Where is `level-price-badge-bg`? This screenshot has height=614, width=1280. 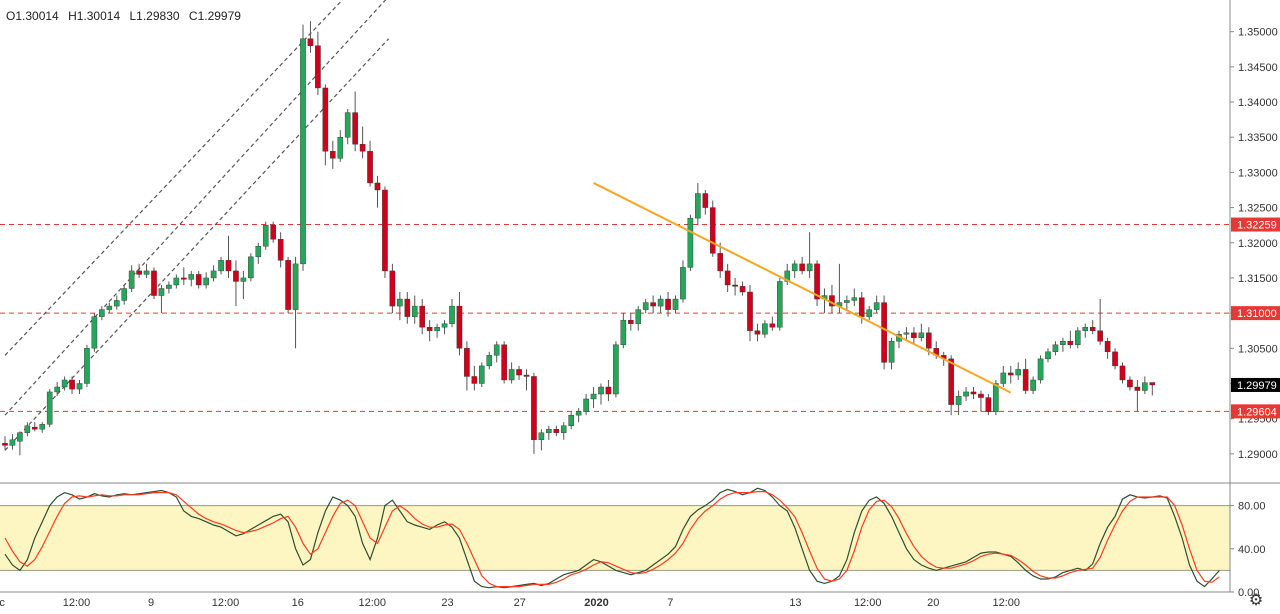 level-price-badge-bg is located at coordinates (1255, 411).